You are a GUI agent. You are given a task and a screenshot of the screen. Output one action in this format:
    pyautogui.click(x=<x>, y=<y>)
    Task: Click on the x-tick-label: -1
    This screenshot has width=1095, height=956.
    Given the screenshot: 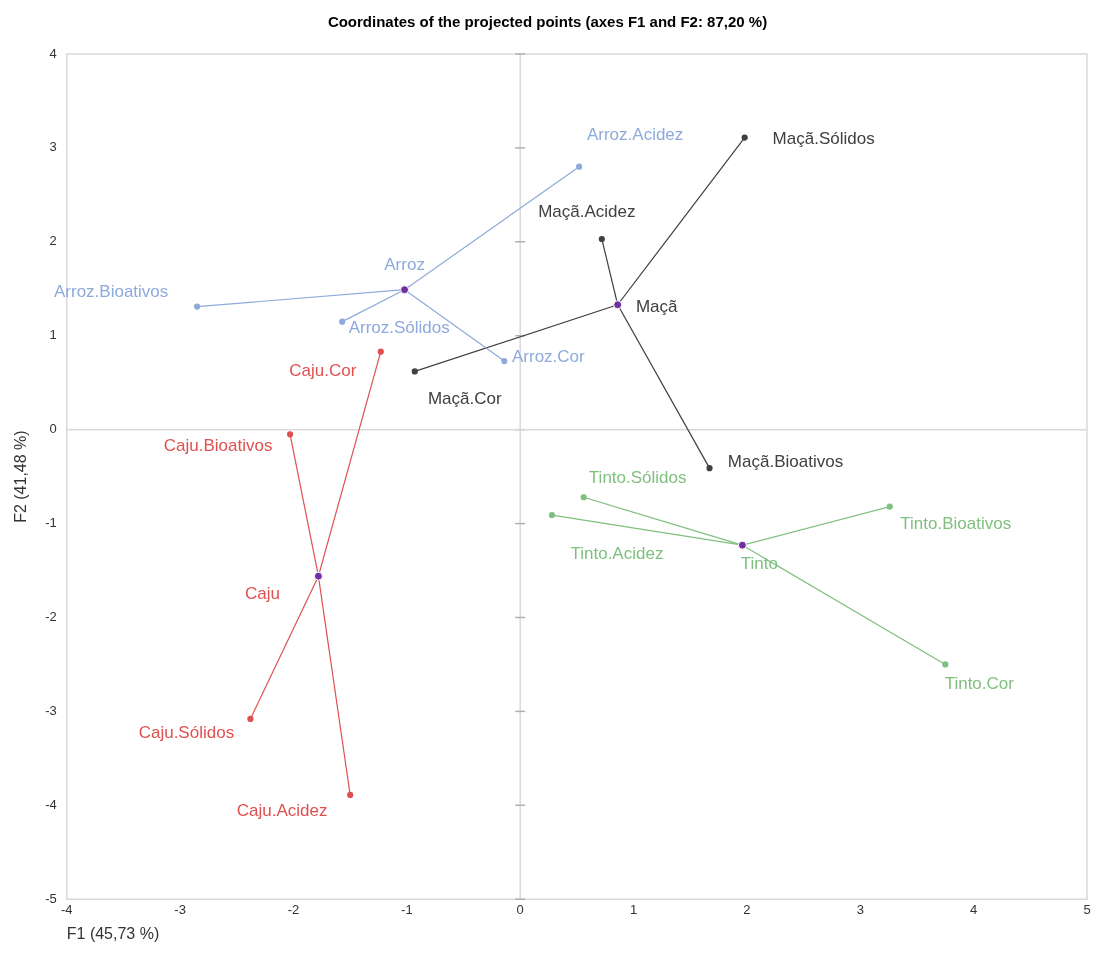 What is the action you would take?
    pyautogui.click(x=407, y=909)
    